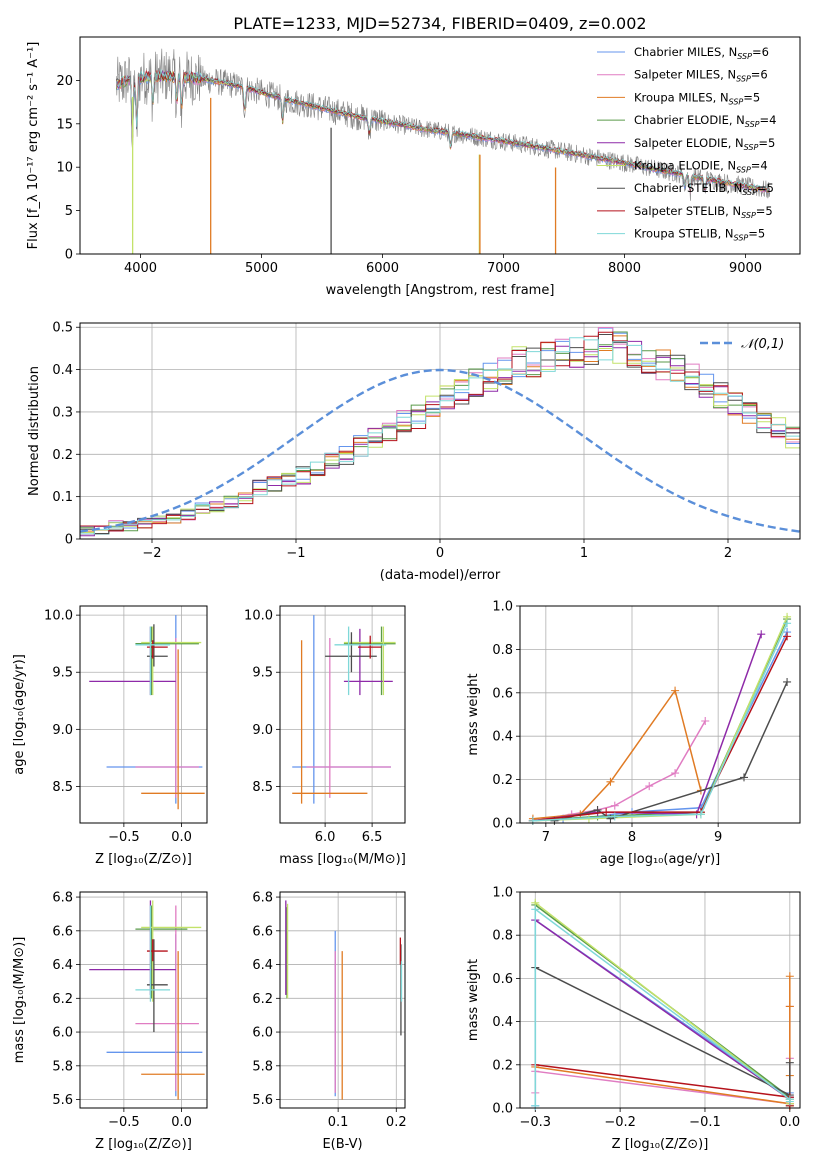 This screenshot has width=819, height=1170. I want to click on x-tick-label: −0.3, so click(535, 1122).